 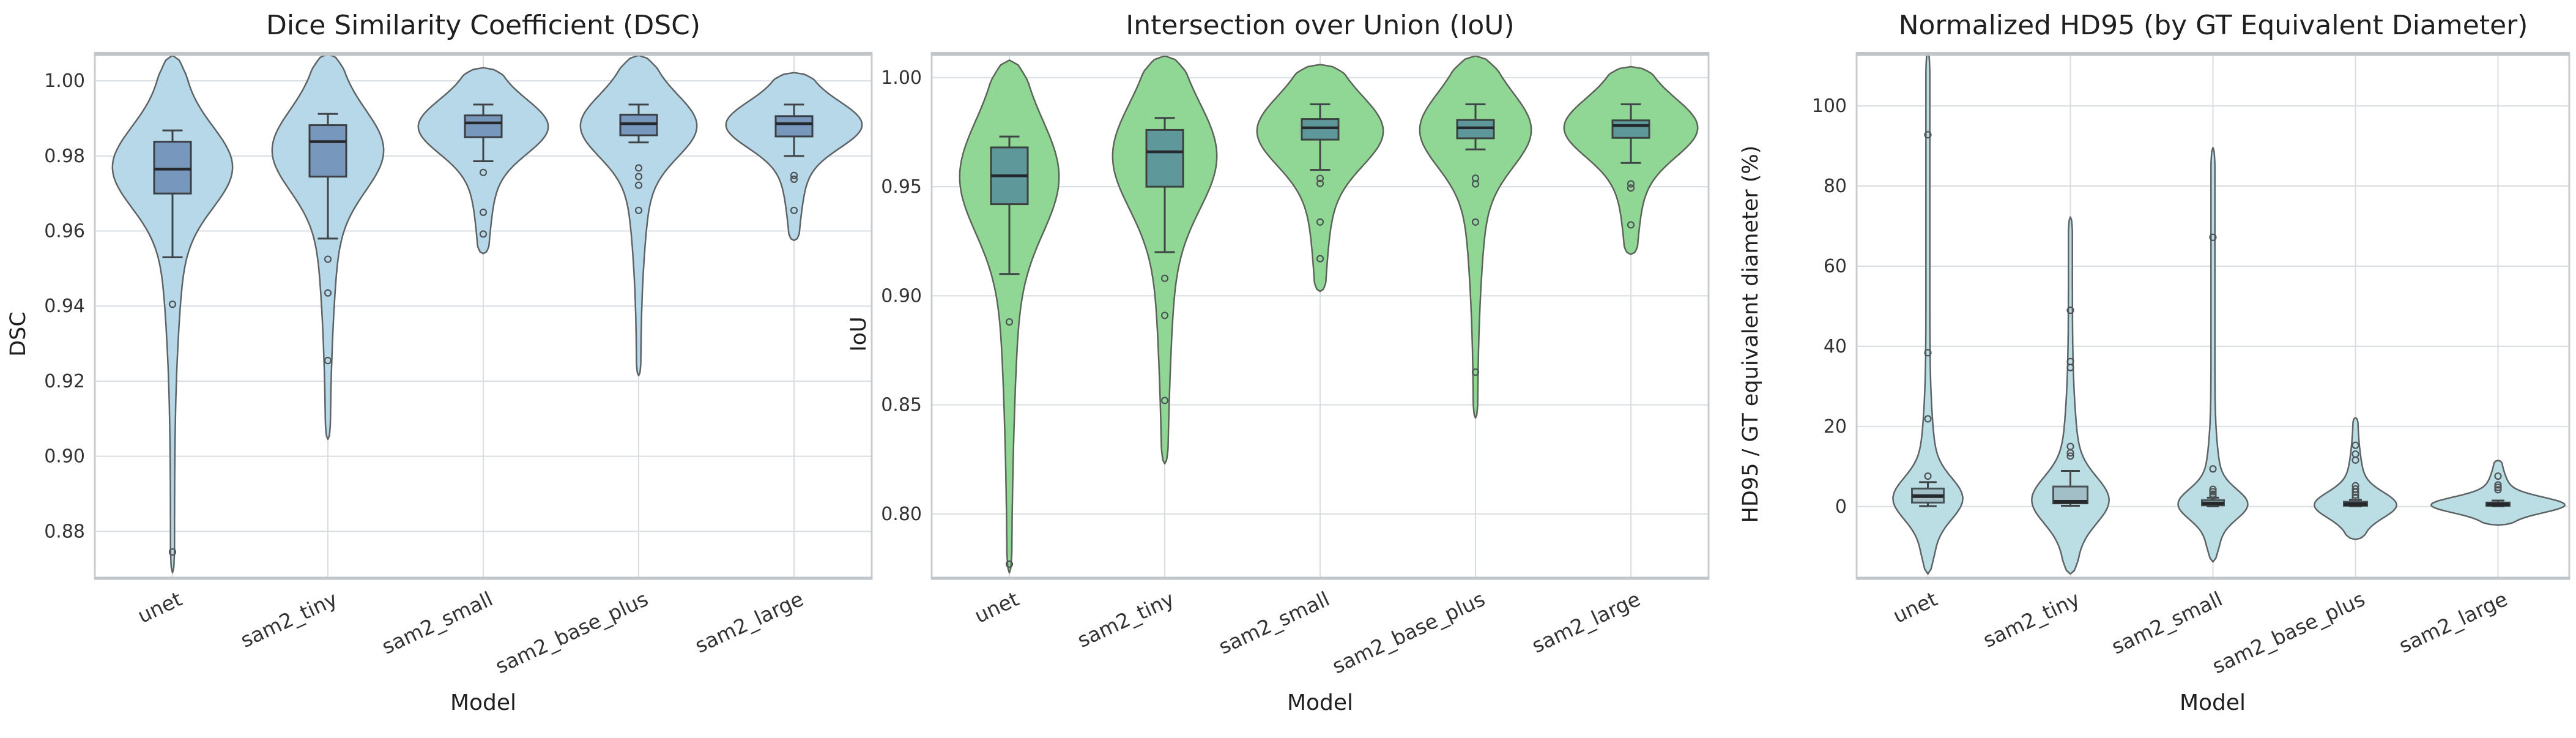 I want to click on y-tick-label: 80, so click(x=1835, y=186).